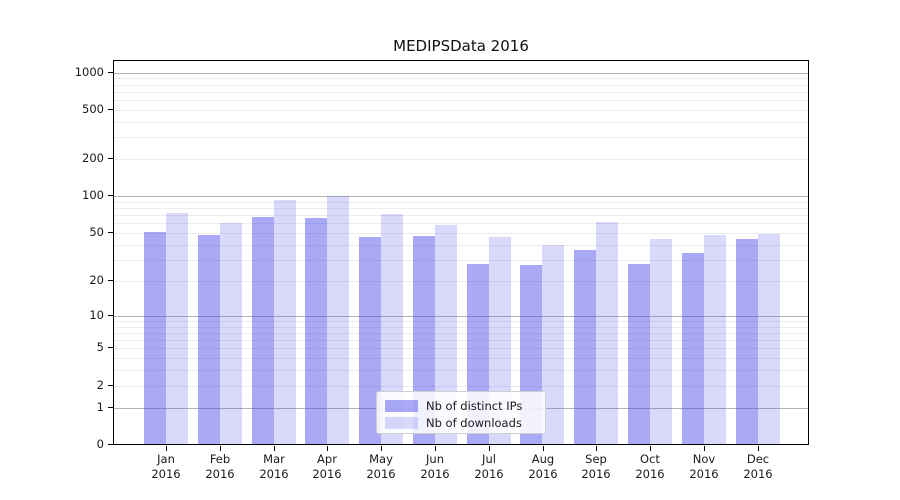 Image resolution: width=900 pixels, height=500 pixels. I want to click on bar-distinct-ips-may, so click(370, 340).